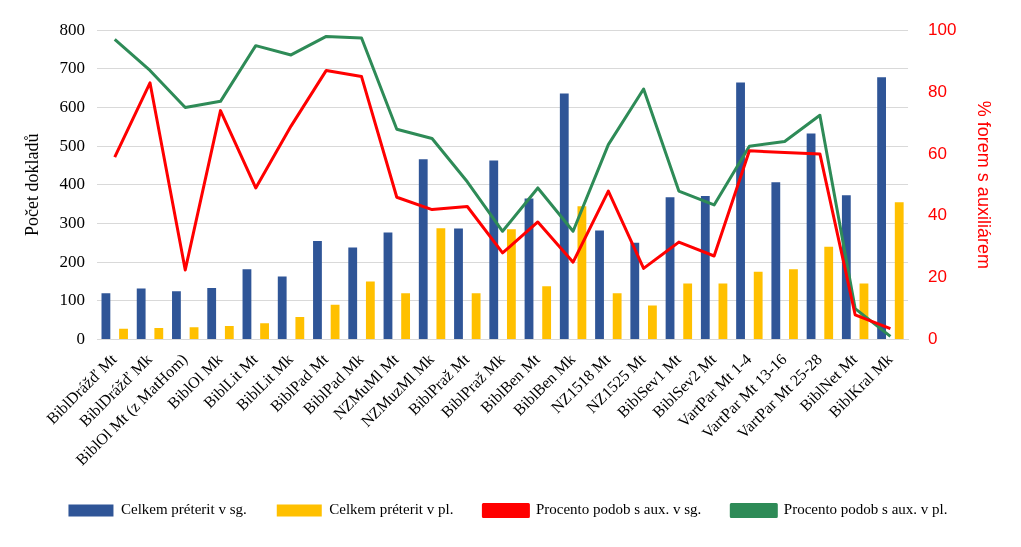 This screenshot has height=547, width=1021. What do you see at coordinates (31, 185) in the screenshot?
I see `y-axis-title: Počet dokladů` at bounding box center [31, 185].